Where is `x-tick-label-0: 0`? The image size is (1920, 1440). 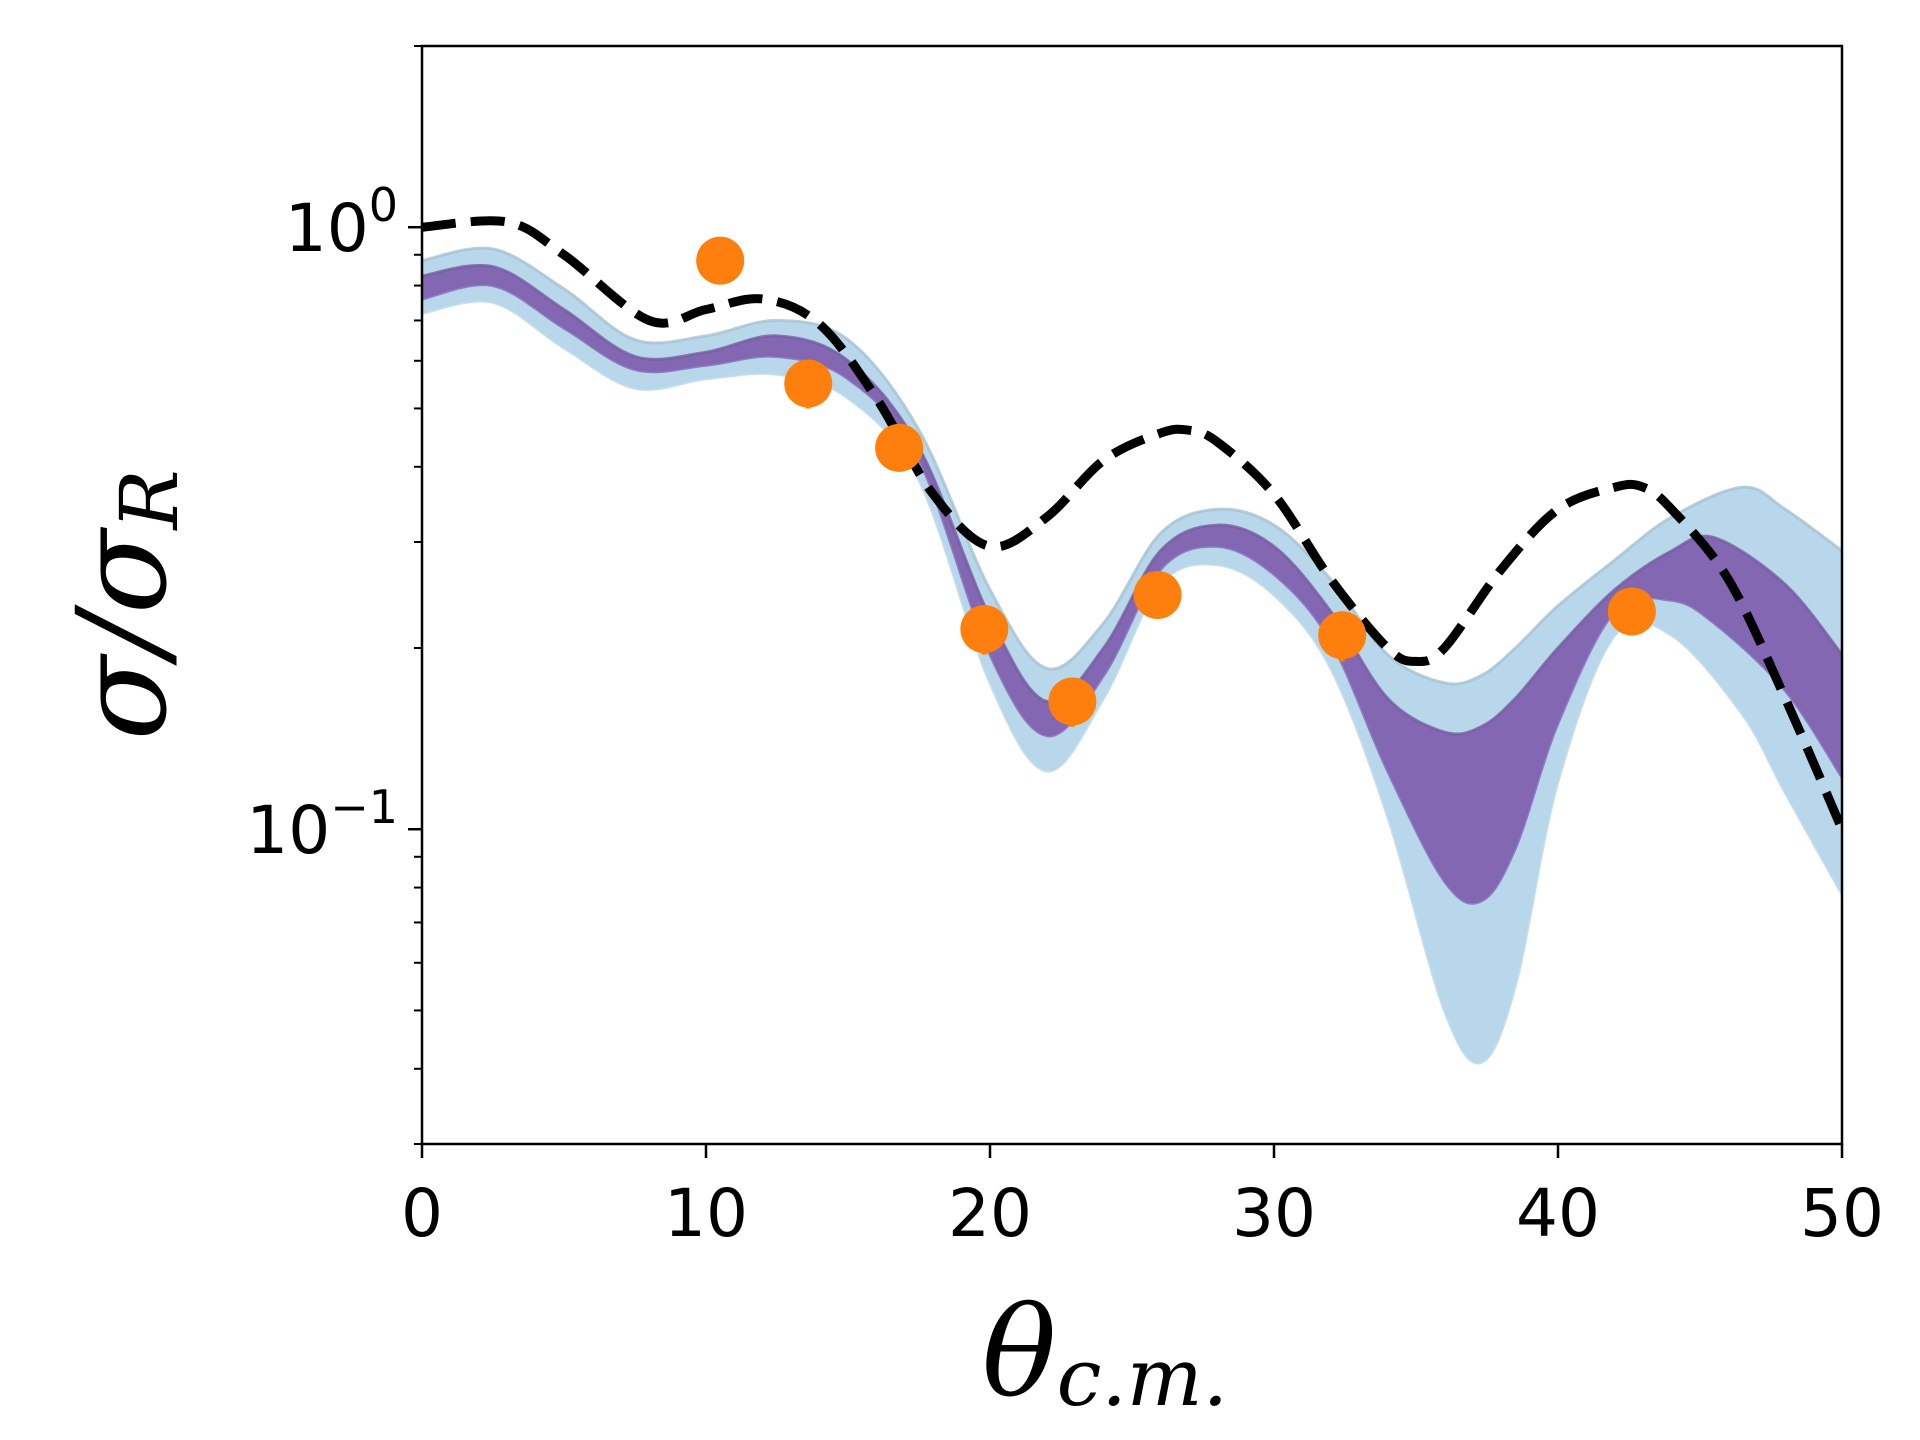 x-tick-label-0: 0 is located at coordinates (422, 1213).